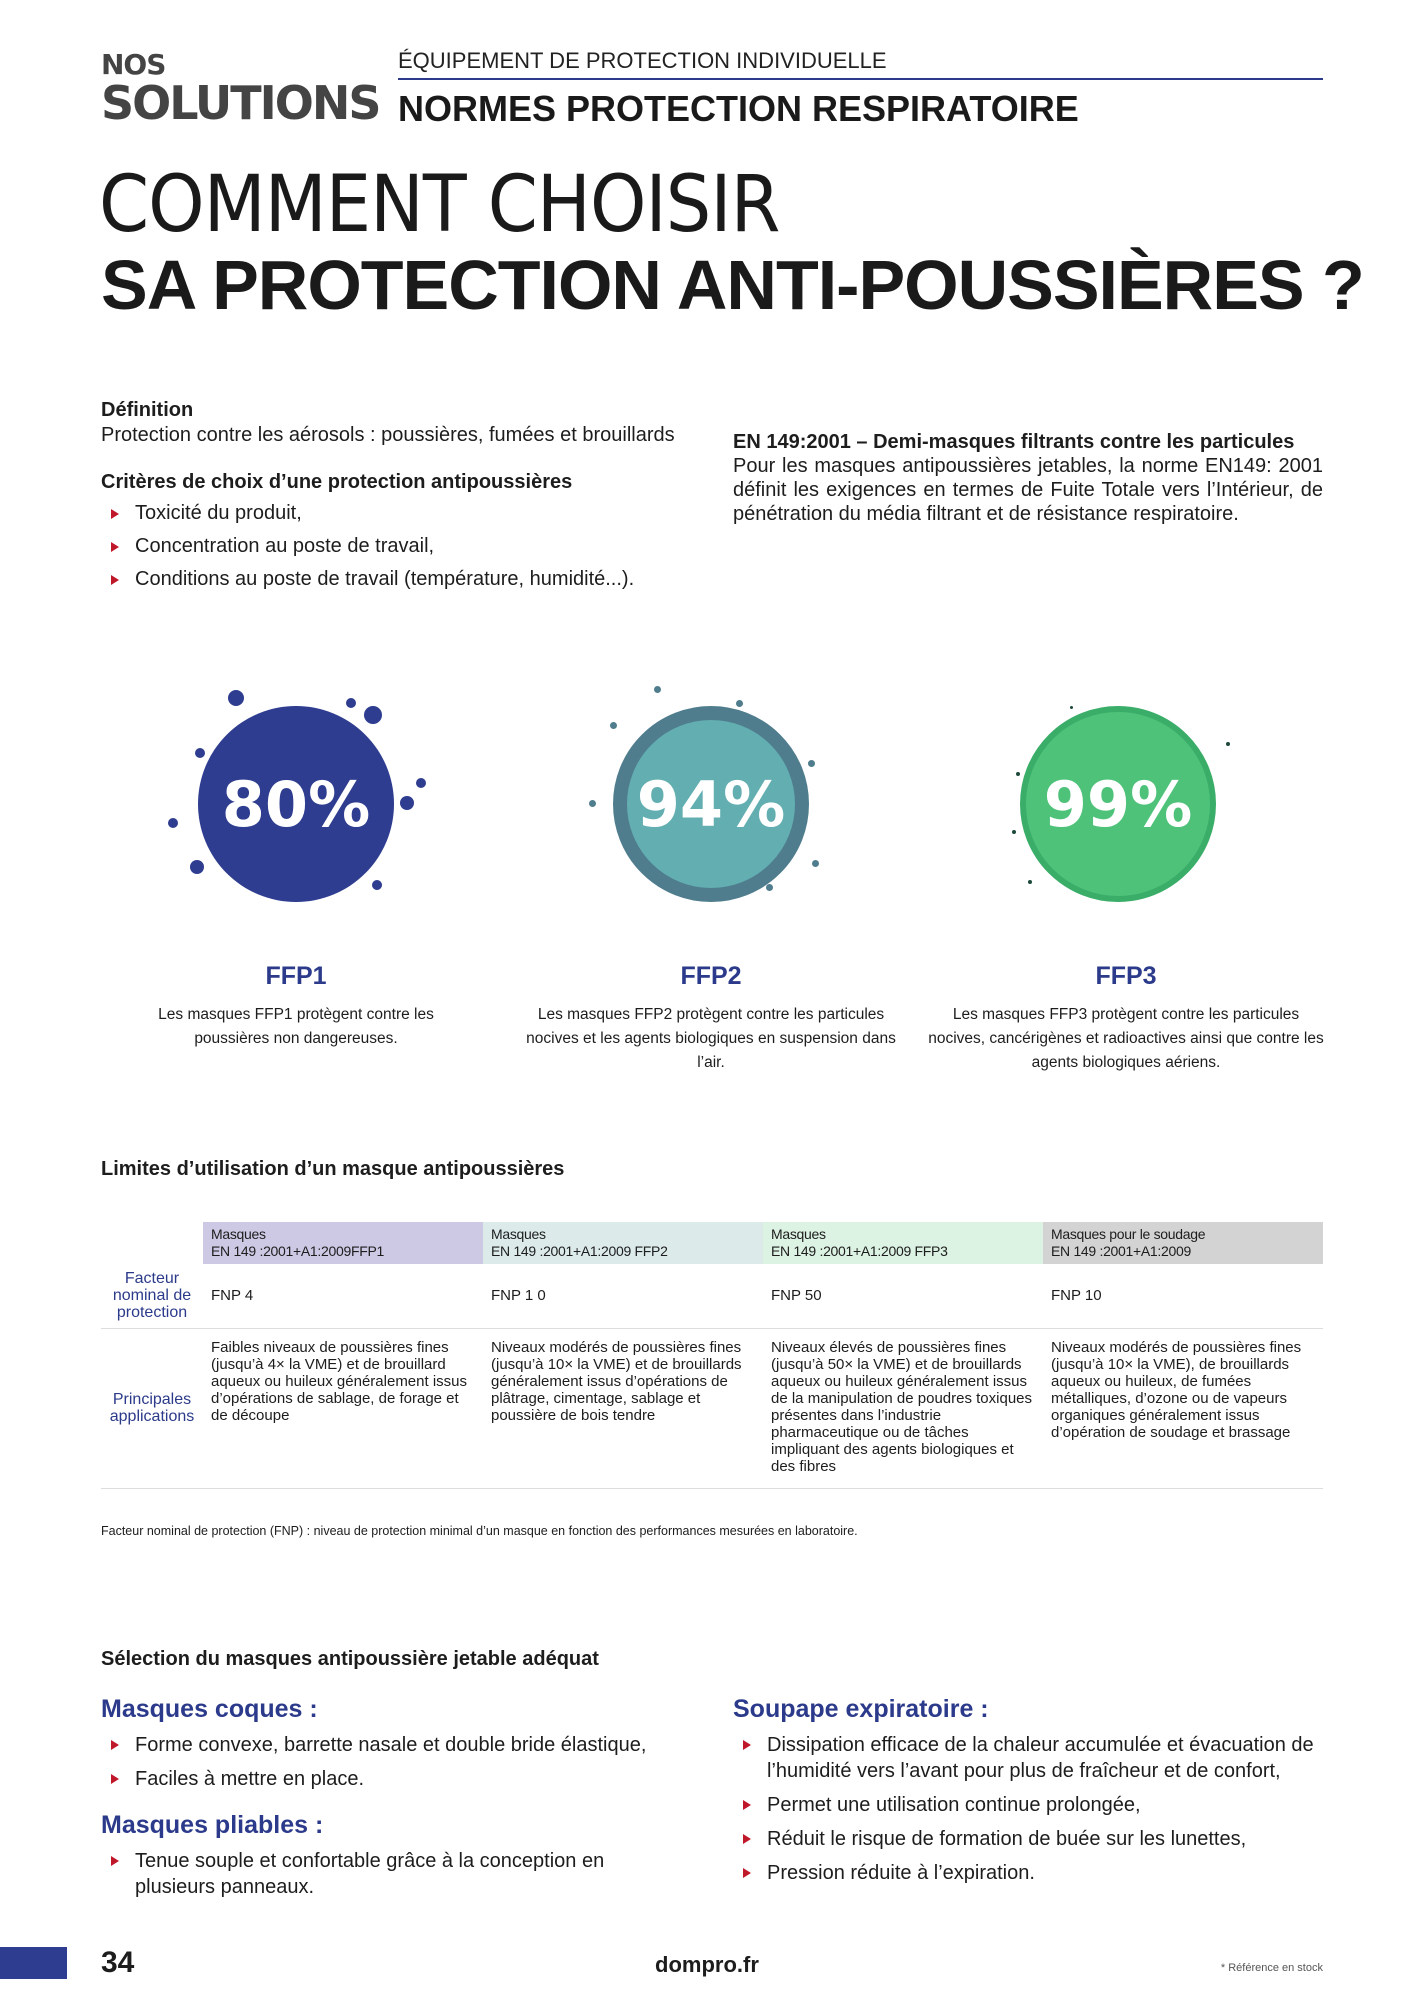  I want to click on stock-note: * Référence en stock, so click(1271, 1968).